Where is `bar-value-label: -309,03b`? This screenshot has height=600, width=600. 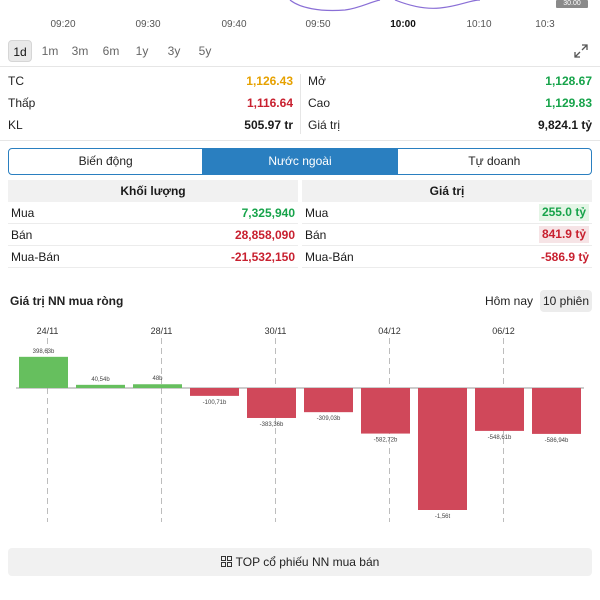 bar-value-label: -309,03b is located at coordinates (329, 419).